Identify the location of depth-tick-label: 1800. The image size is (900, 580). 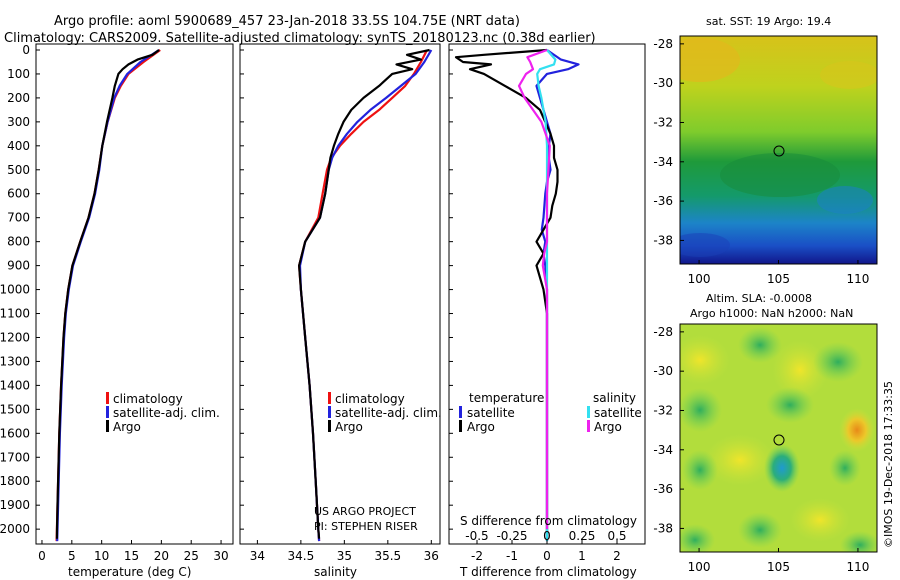
(15, 481).